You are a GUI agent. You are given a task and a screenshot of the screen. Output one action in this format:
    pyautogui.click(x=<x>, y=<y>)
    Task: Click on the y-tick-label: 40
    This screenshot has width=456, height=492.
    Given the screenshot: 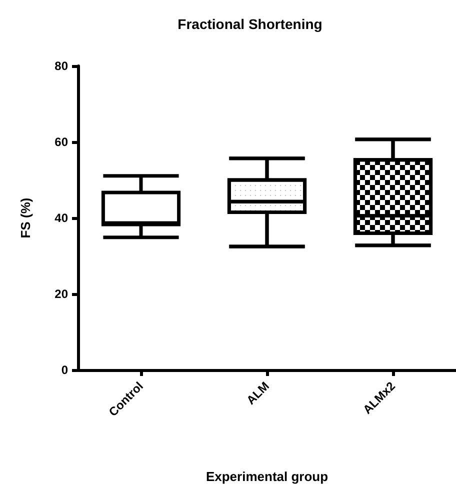 What is the action you would take?
    pyautogui.click(x=61, y=218)
    